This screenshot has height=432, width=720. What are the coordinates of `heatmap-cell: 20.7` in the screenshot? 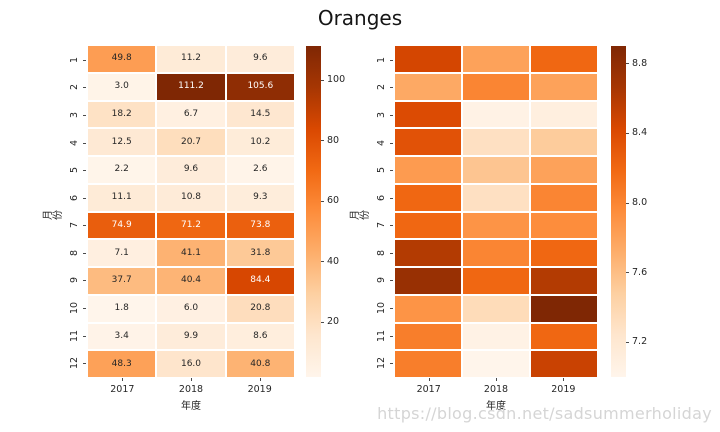 It's located at (191, 142).